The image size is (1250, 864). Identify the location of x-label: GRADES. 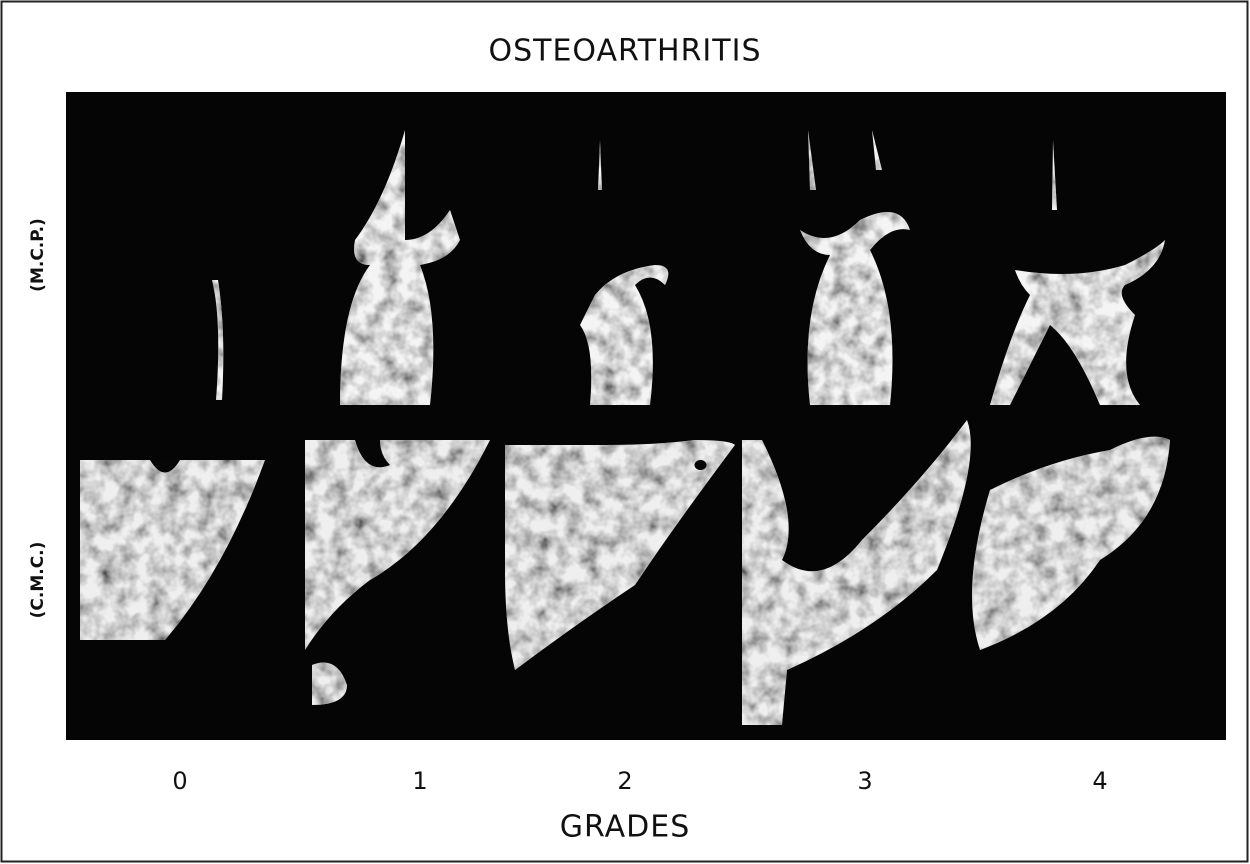
(625, 827).